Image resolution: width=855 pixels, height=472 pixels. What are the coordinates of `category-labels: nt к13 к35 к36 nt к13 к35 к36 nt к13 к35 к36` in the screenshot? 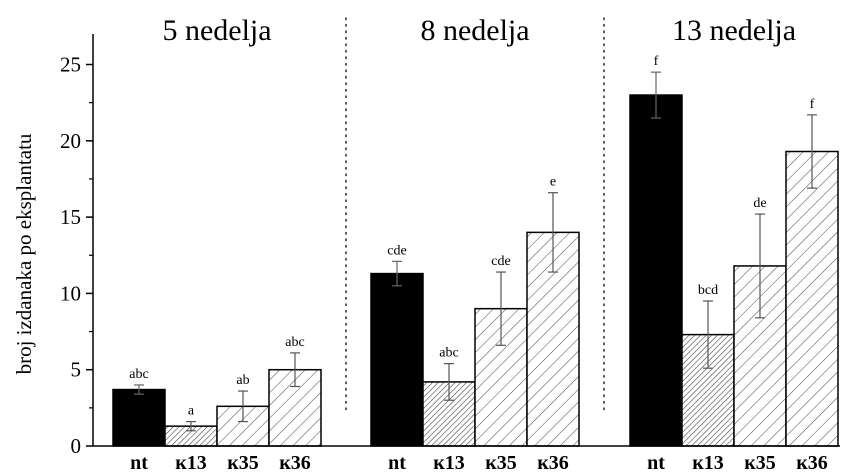 It's located at (479, 462).